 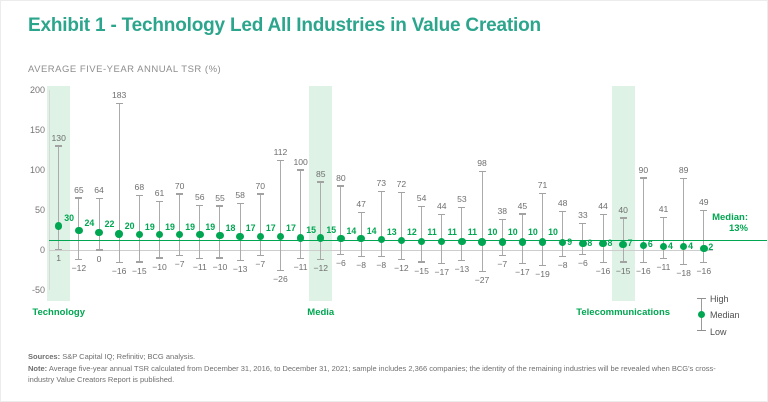 I want to click on high-value-label: 61, so click(x=159, y=192).